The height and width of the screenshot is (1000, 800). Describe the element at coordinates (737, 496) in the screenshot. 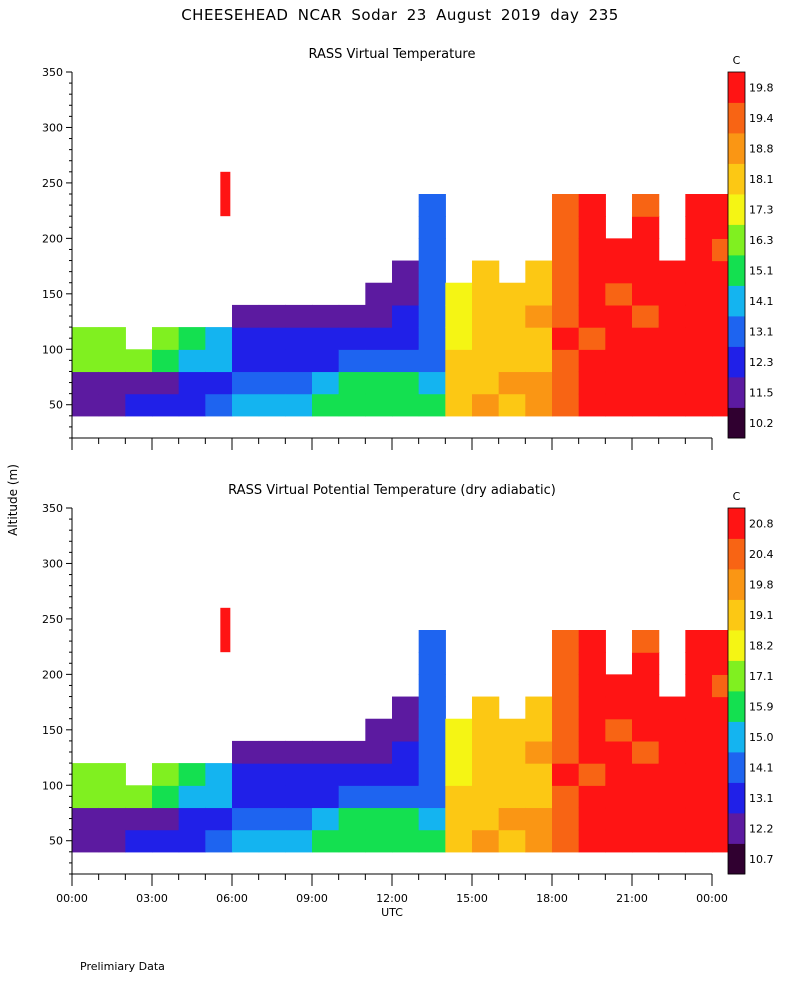

I see `colorbar-unit: C` at that location.